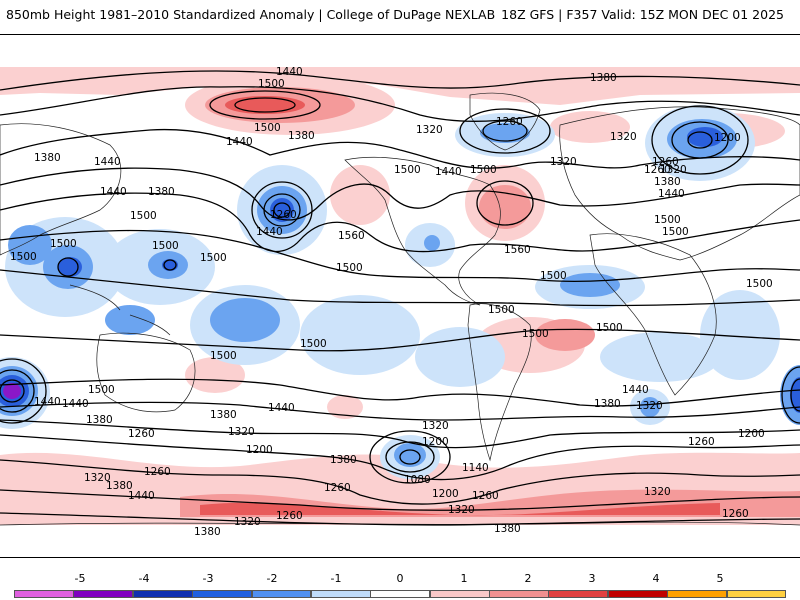  I want to click on colorbar-tick-label: 4, so click(656, 578).